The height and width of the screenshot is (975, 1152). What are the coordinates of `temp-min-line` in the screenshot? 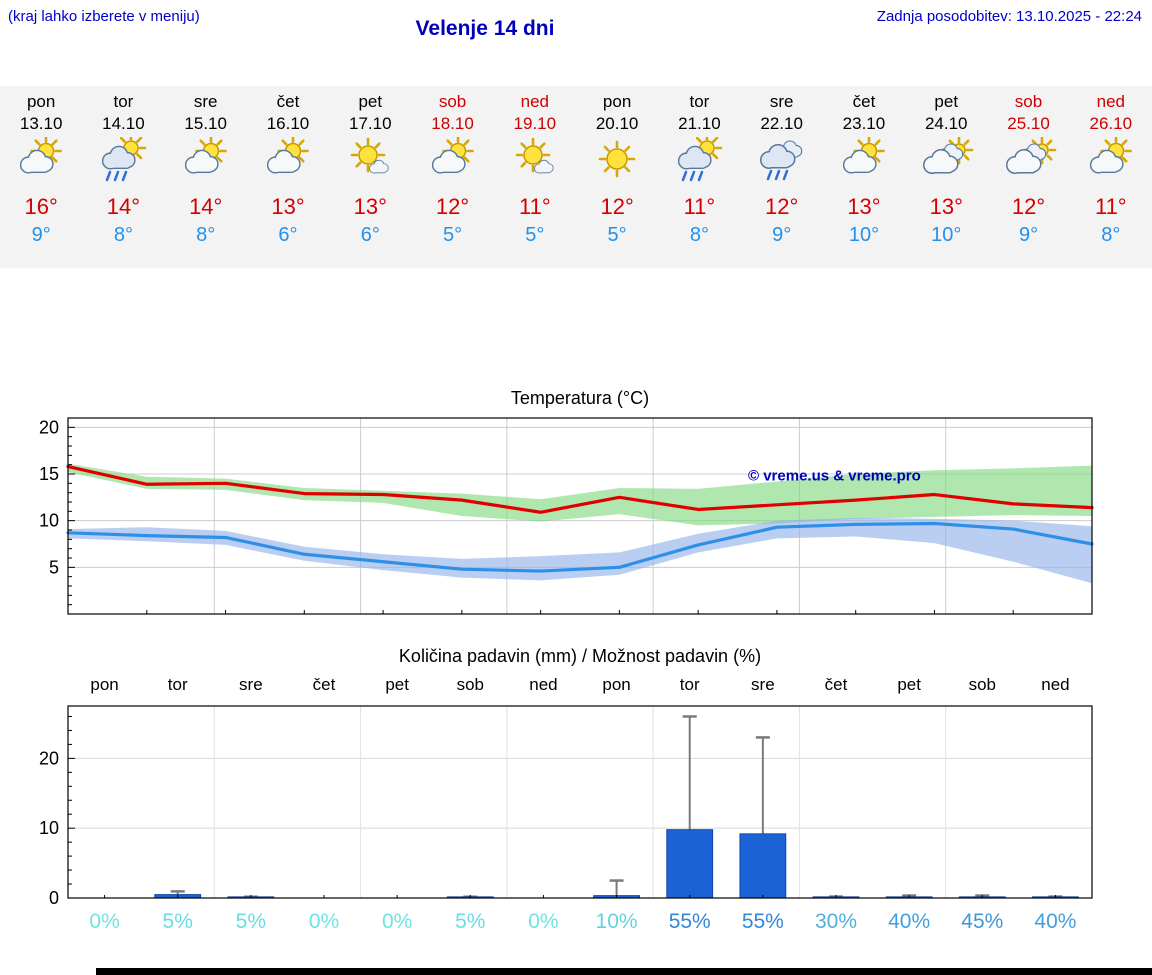 It's located at (580, 547).